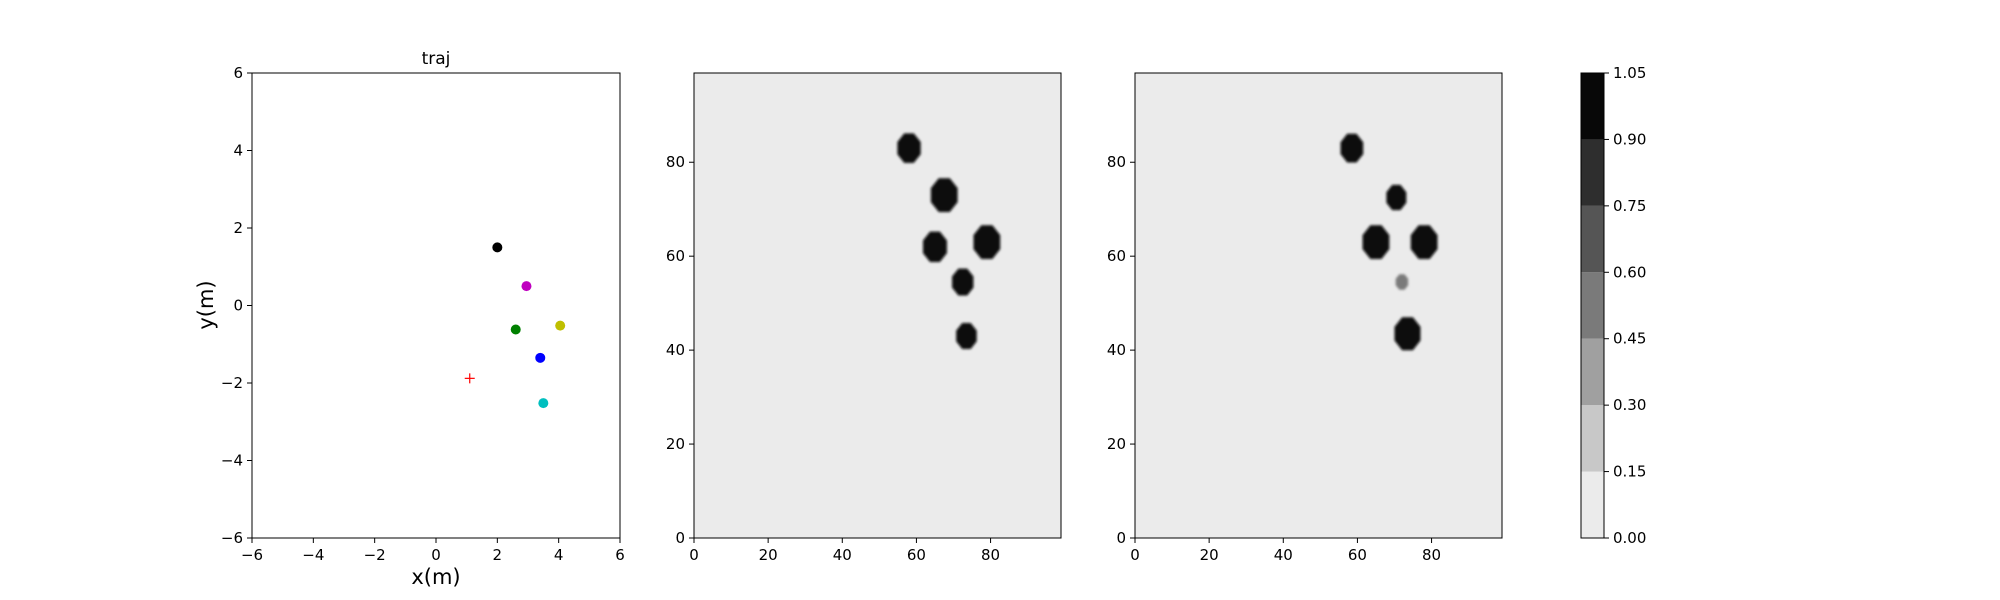  What do you see at coordinates (375, 555) in the screenshot?
I see `x-tick-label: −2` at bounding box center [375, 555].